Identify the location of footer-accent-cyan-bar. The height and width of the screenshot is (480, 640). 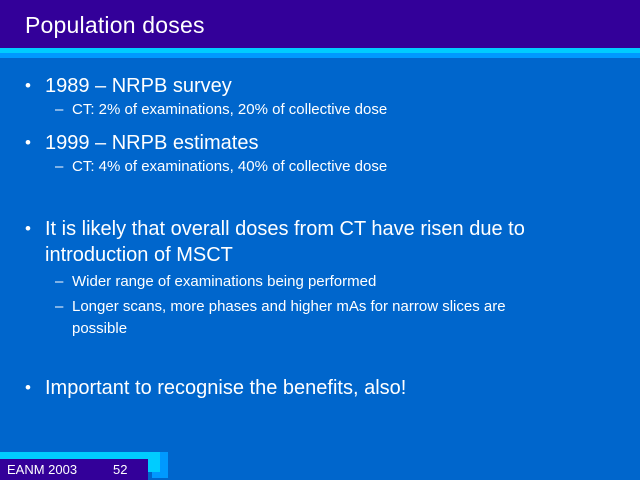
(80, 455).